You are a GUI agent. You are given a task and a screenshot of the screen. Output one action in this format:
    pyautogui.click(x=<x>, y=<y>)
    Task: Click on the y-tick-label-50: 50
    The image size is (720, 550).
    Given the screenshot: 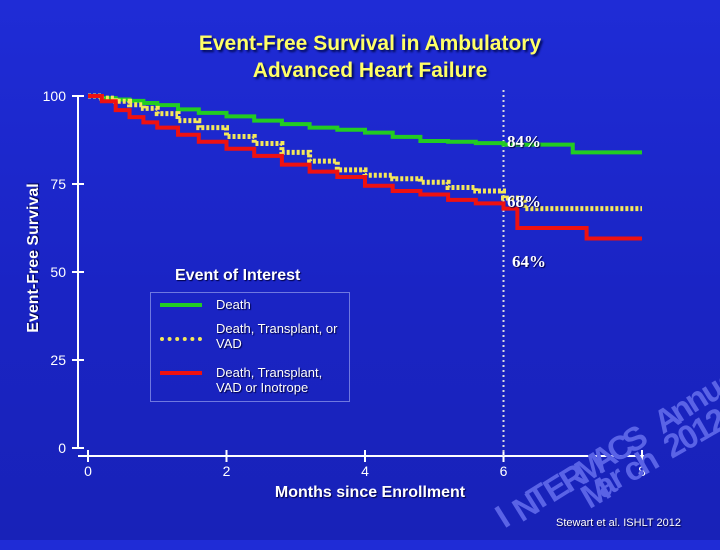 What is the action you would take?
    pyautogui.click(x=58, y=272)
    